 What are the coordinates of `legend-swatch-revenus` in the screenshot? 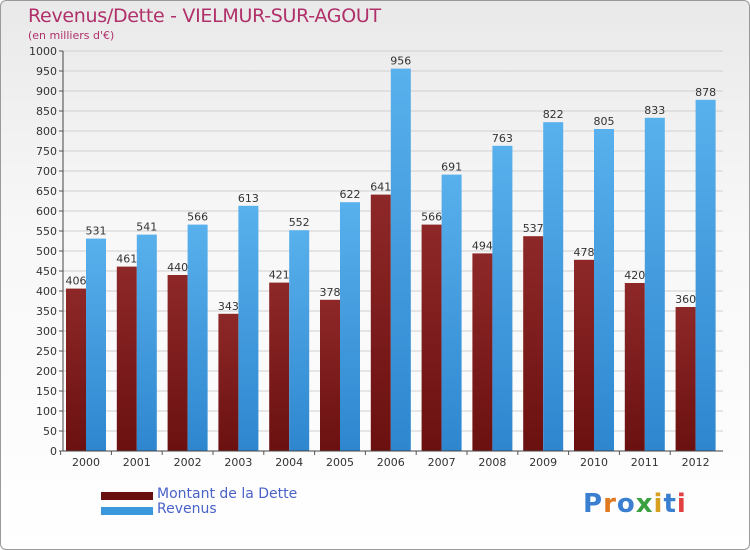 It's located at (127, 511).